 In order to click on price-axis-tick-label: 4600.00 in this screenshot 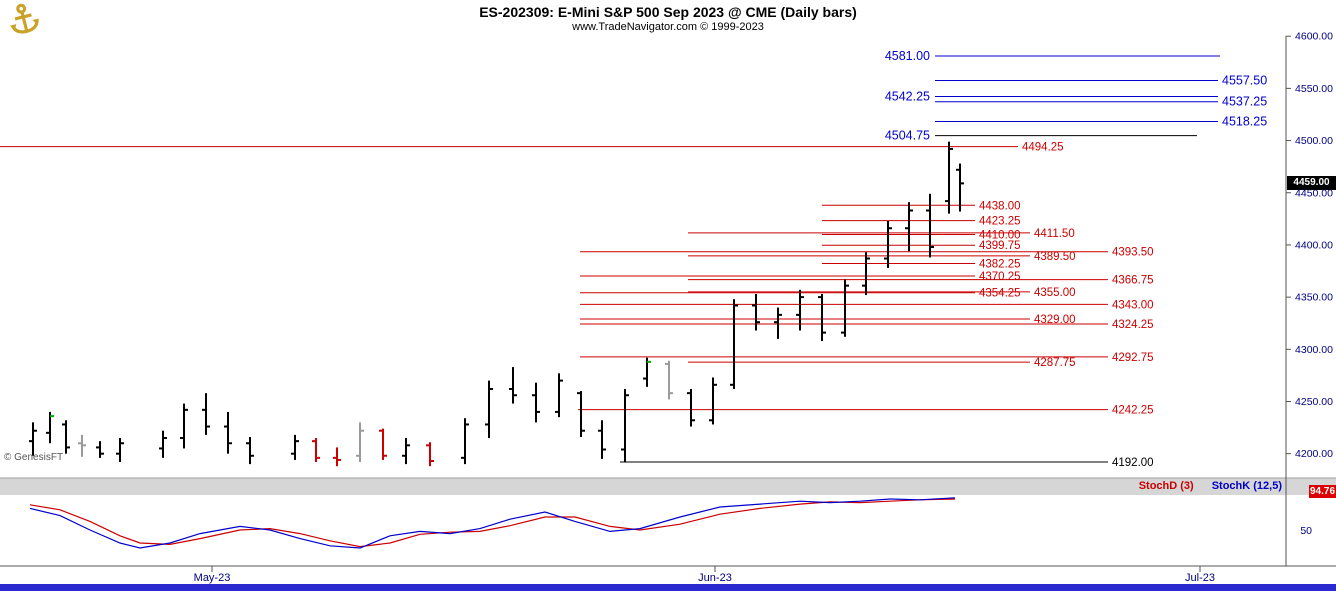, I will do `click(1314, 37)`.